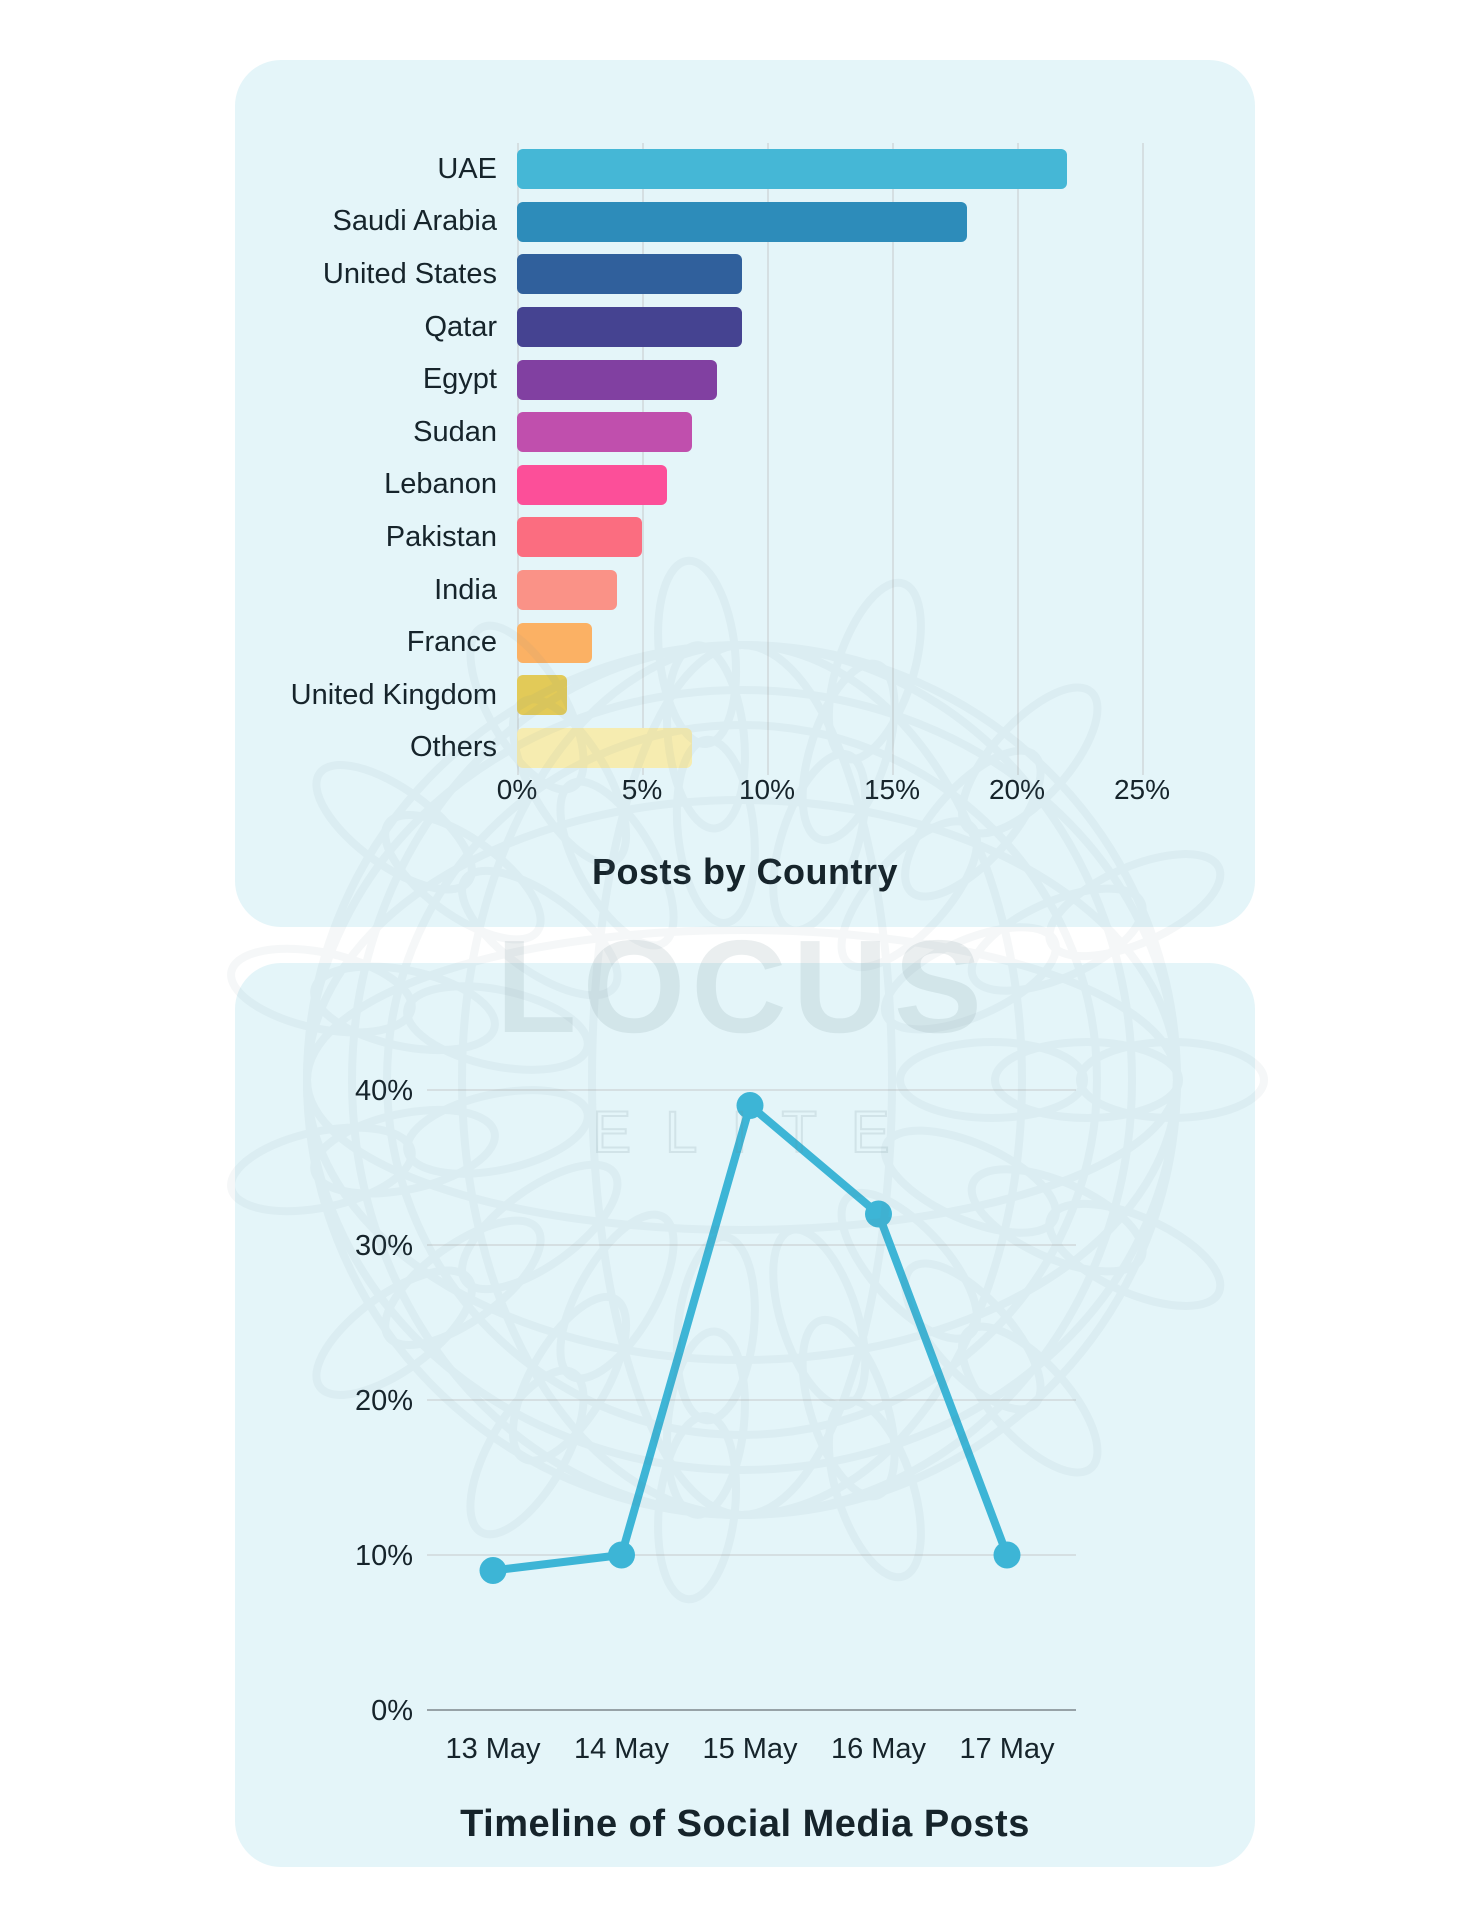 The image size is (1483, 1920). What do you see at coordinates (393, 694) in the screenshot?
I see `bar-label-united-kingdom: United Kingdom` at bounding box center [393, 694].